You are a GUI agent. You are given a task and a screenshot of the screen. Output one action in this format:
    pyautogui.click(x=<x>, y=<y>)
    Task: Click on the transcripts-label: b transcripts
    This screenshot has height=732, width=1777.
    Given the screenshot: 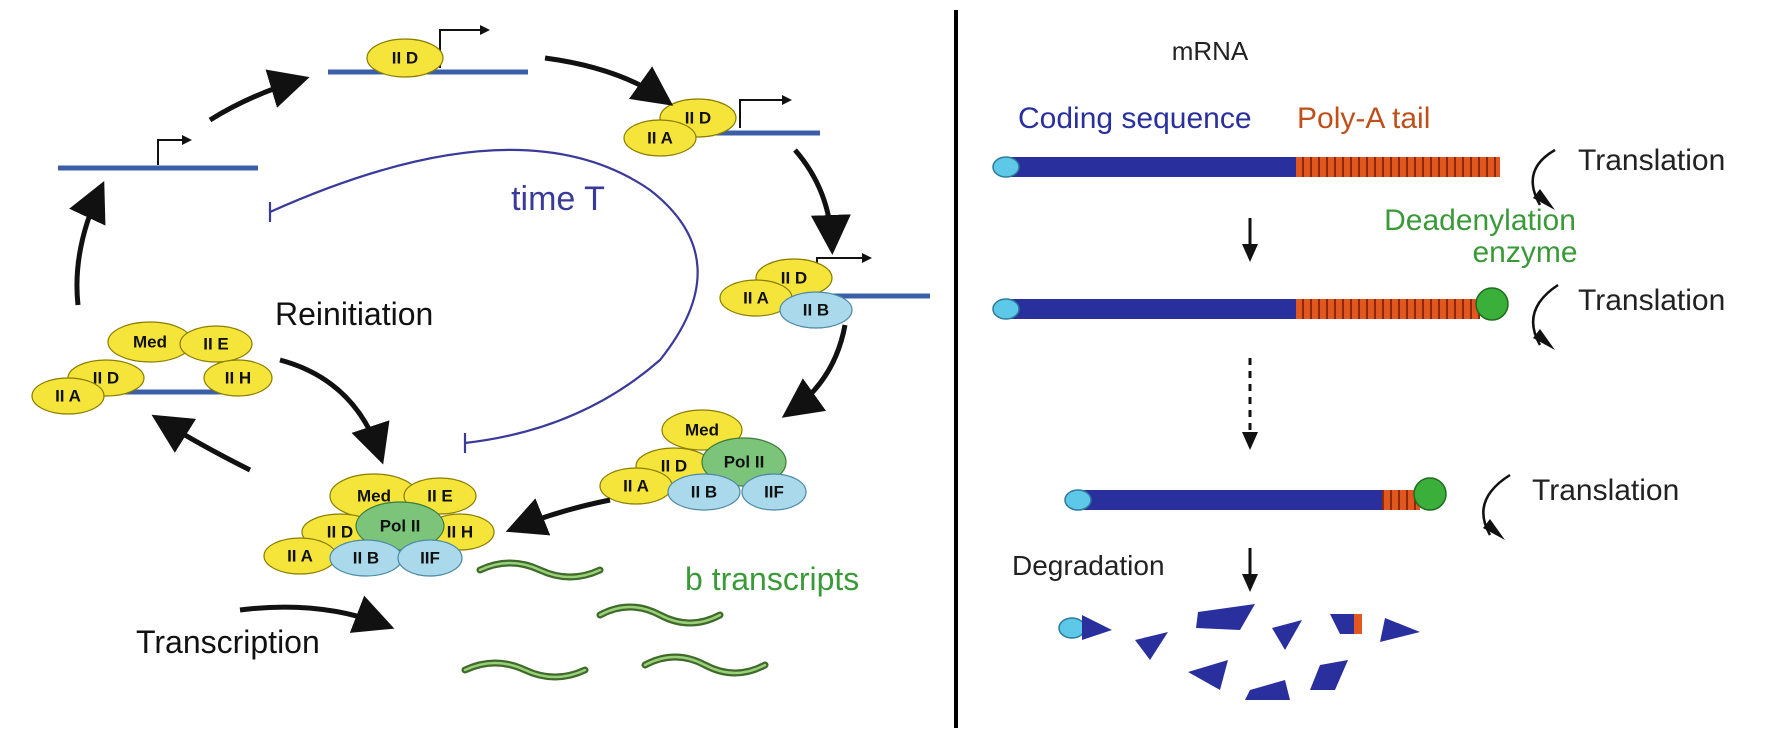 What is the action you would take?
    pyautogui.click(x=772, y=579)
    